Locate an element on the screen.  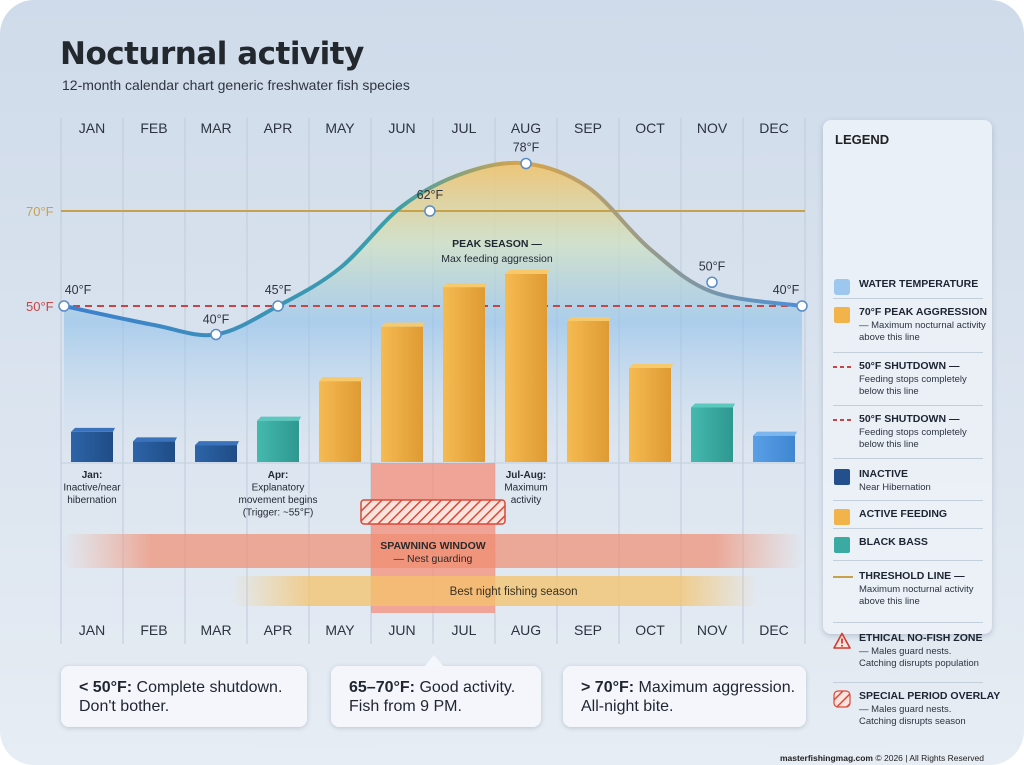
month-label-top: AUG is located at coordinates (526, 128).